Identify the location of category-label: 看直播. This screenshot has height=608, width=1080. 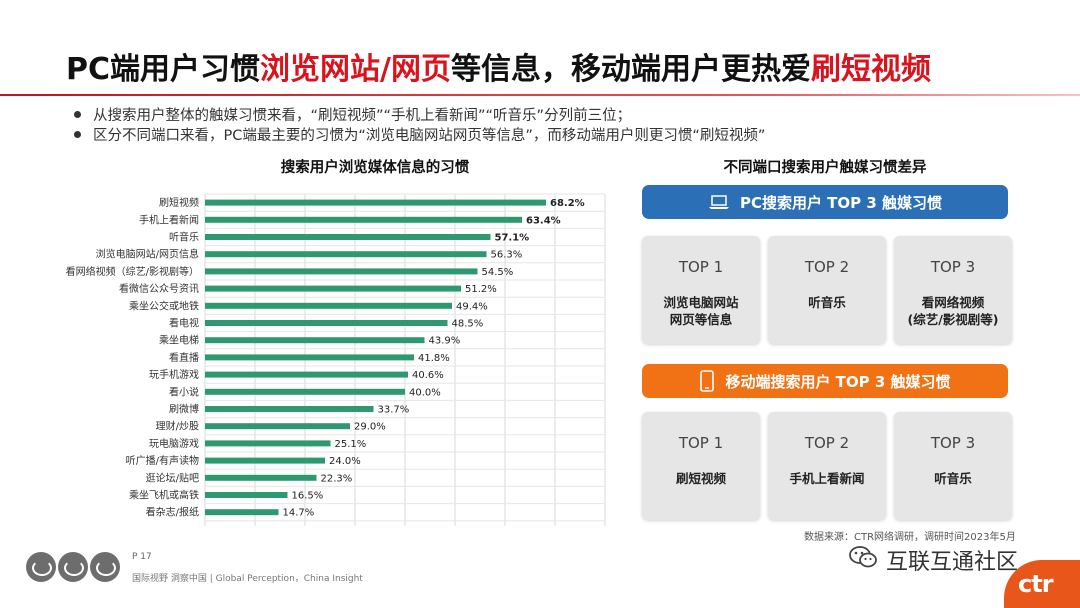
(184, 357).